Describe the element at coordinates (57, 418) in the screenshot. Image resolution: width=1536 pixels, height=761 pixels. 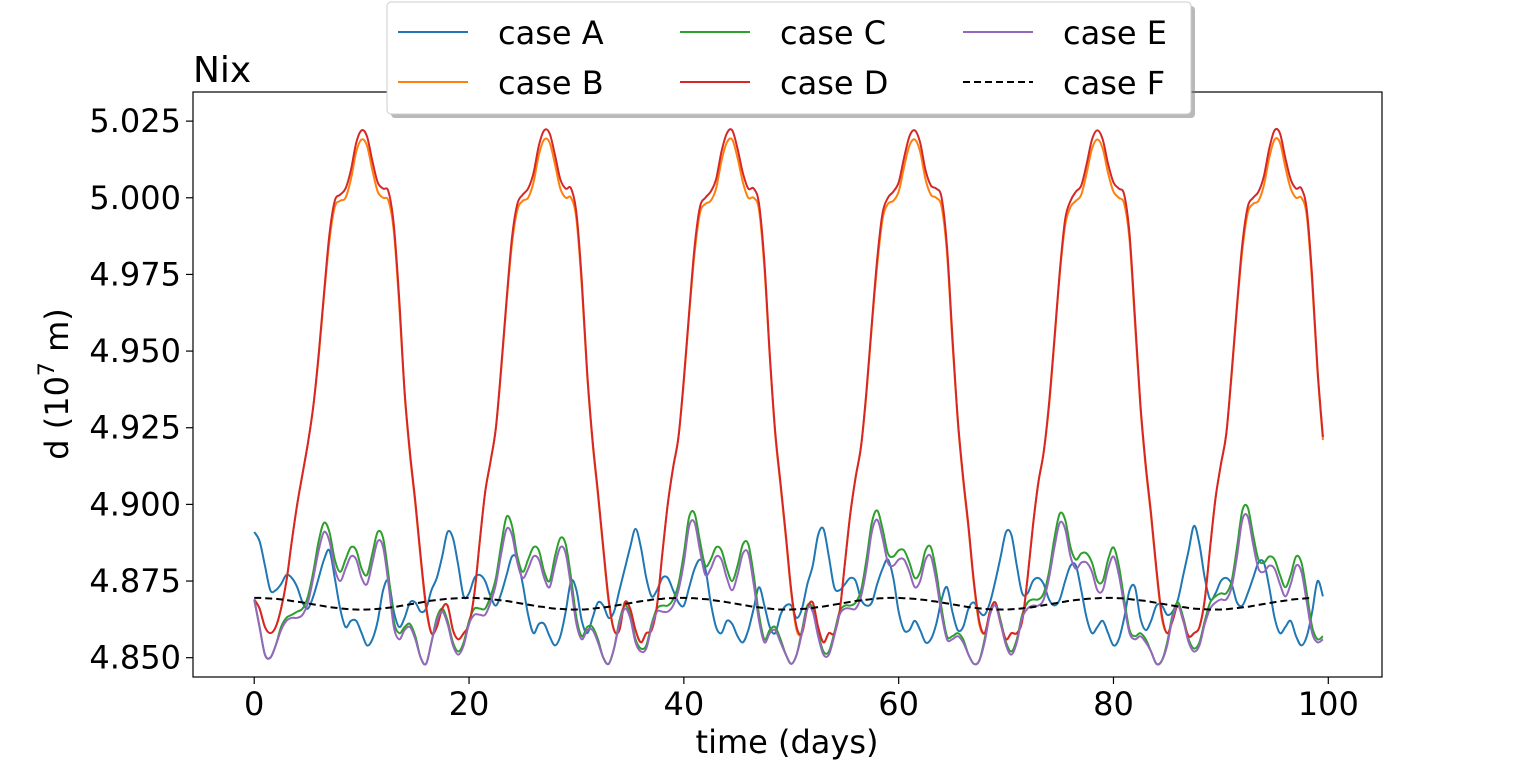
I see `y-axis-label-prefix: d (10` at that location.